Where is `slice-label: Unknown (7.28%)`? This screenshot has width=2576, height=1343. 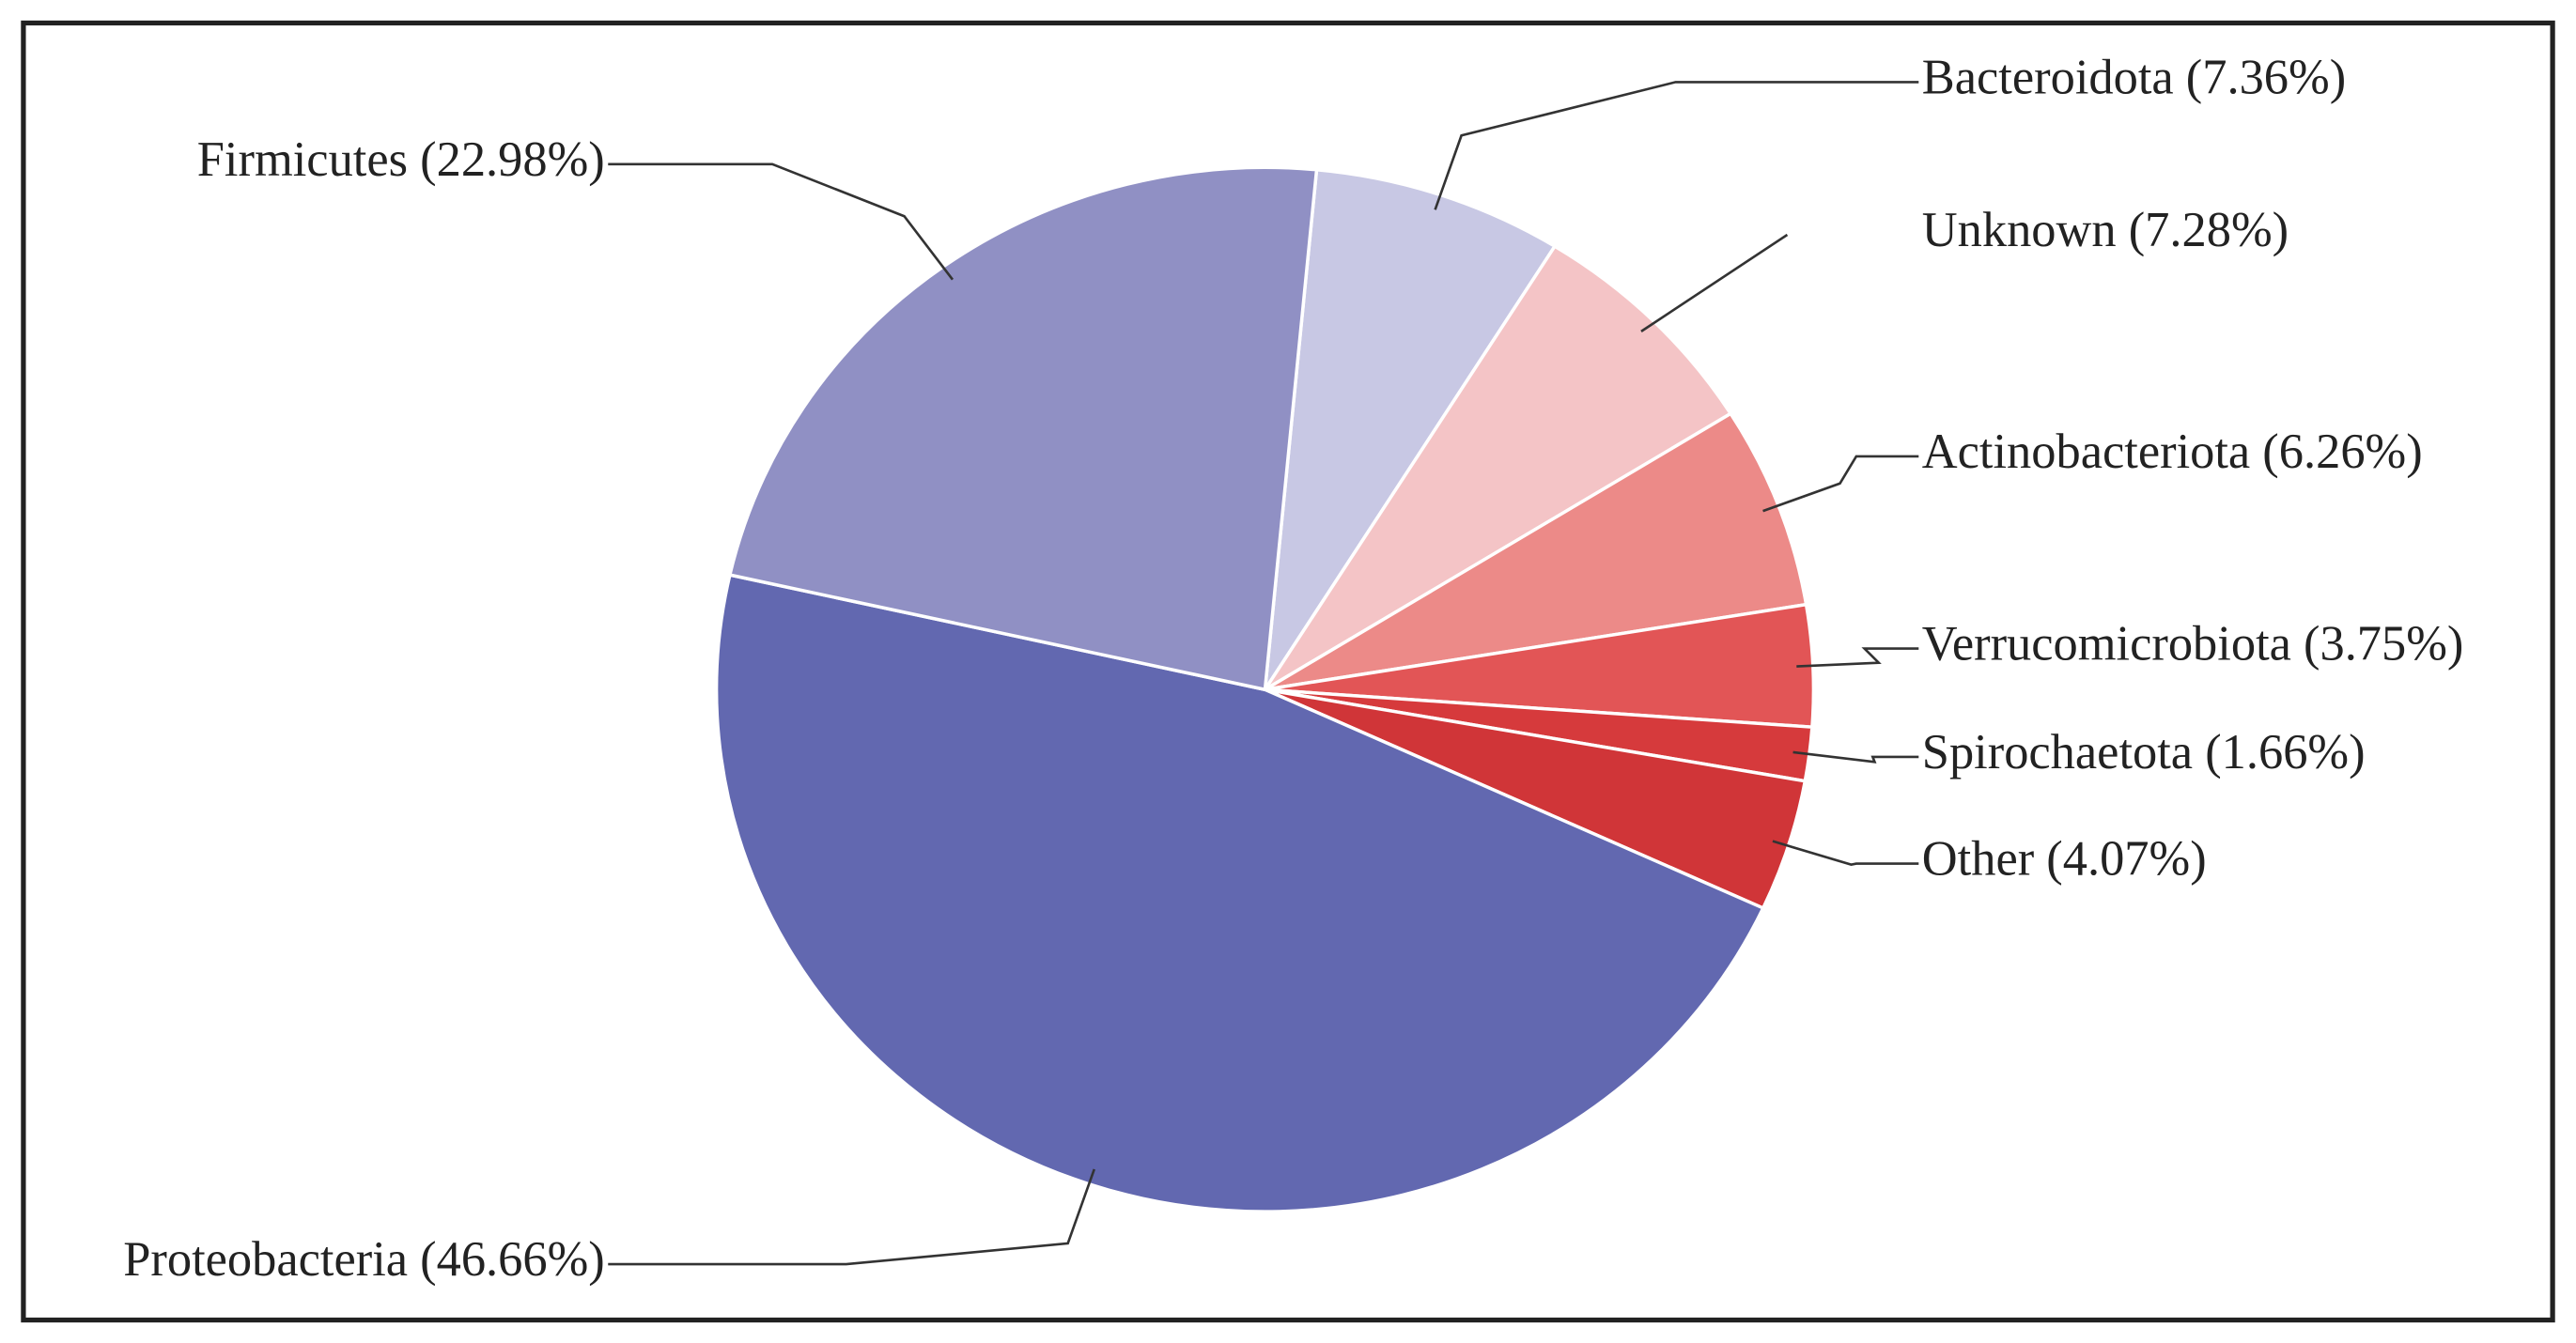 slice-label: Unknown (7.28%) is located at coordinates (2106, 230).